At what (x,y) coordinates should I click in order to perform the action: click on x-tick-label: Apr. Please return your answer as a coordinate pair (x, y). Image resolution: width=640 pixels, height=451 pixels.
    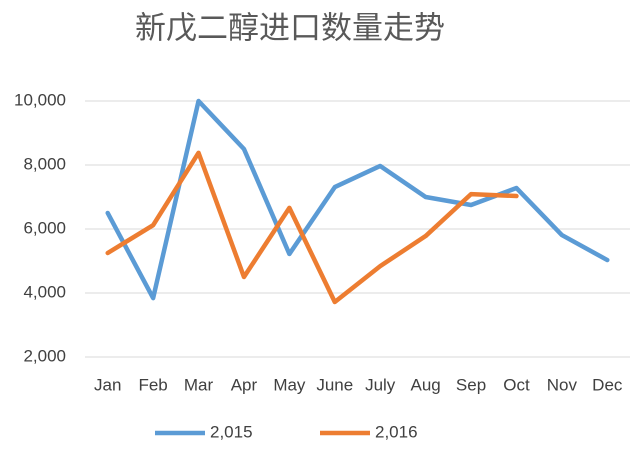
    Looking at the image, I should click on (244, 384).